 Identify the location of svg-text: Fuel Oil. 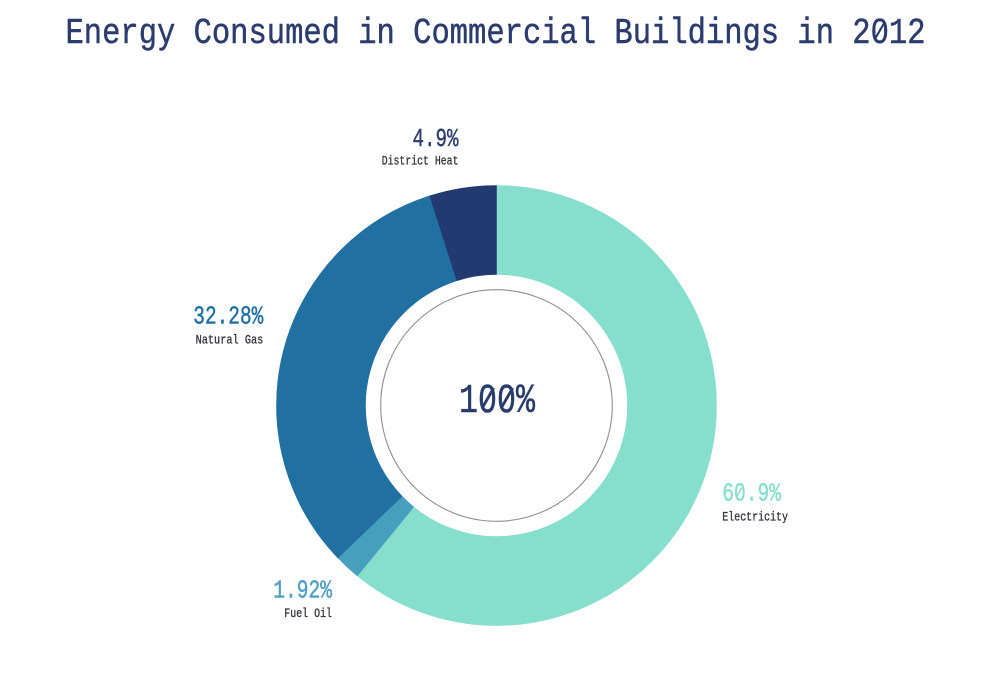
(308, 613).